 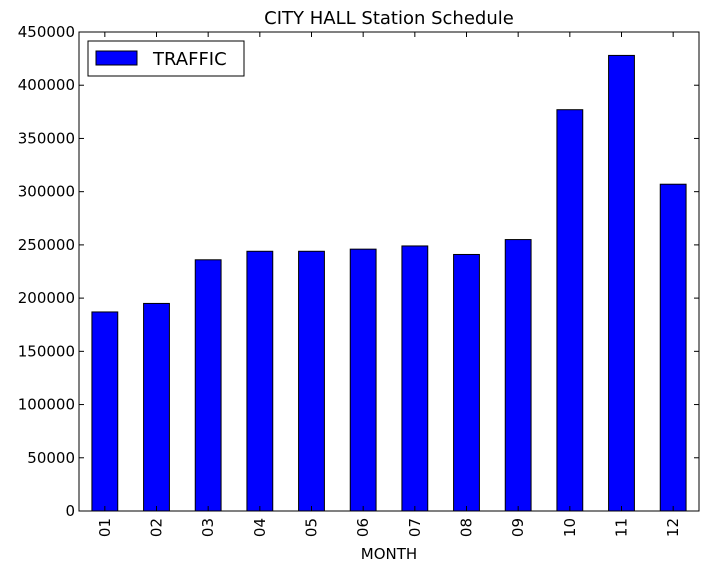 I want to click on y-tick-label: 300000, so click(x=46, y=192).